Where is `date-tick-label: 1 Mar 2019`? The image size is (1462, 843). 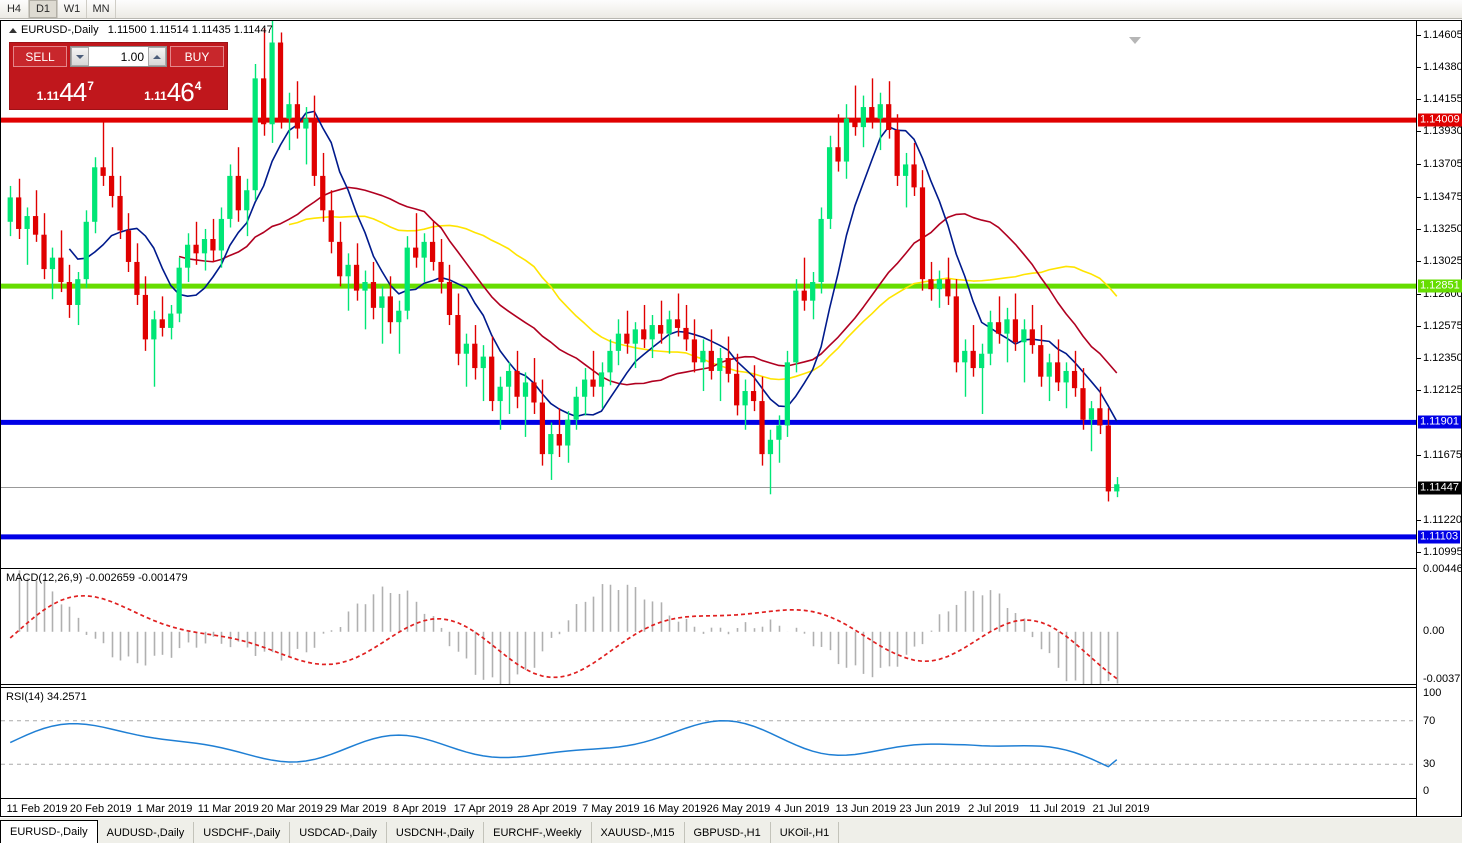 date-tick-label: 1 Mar 2019 is located at coordinates (164, 809).